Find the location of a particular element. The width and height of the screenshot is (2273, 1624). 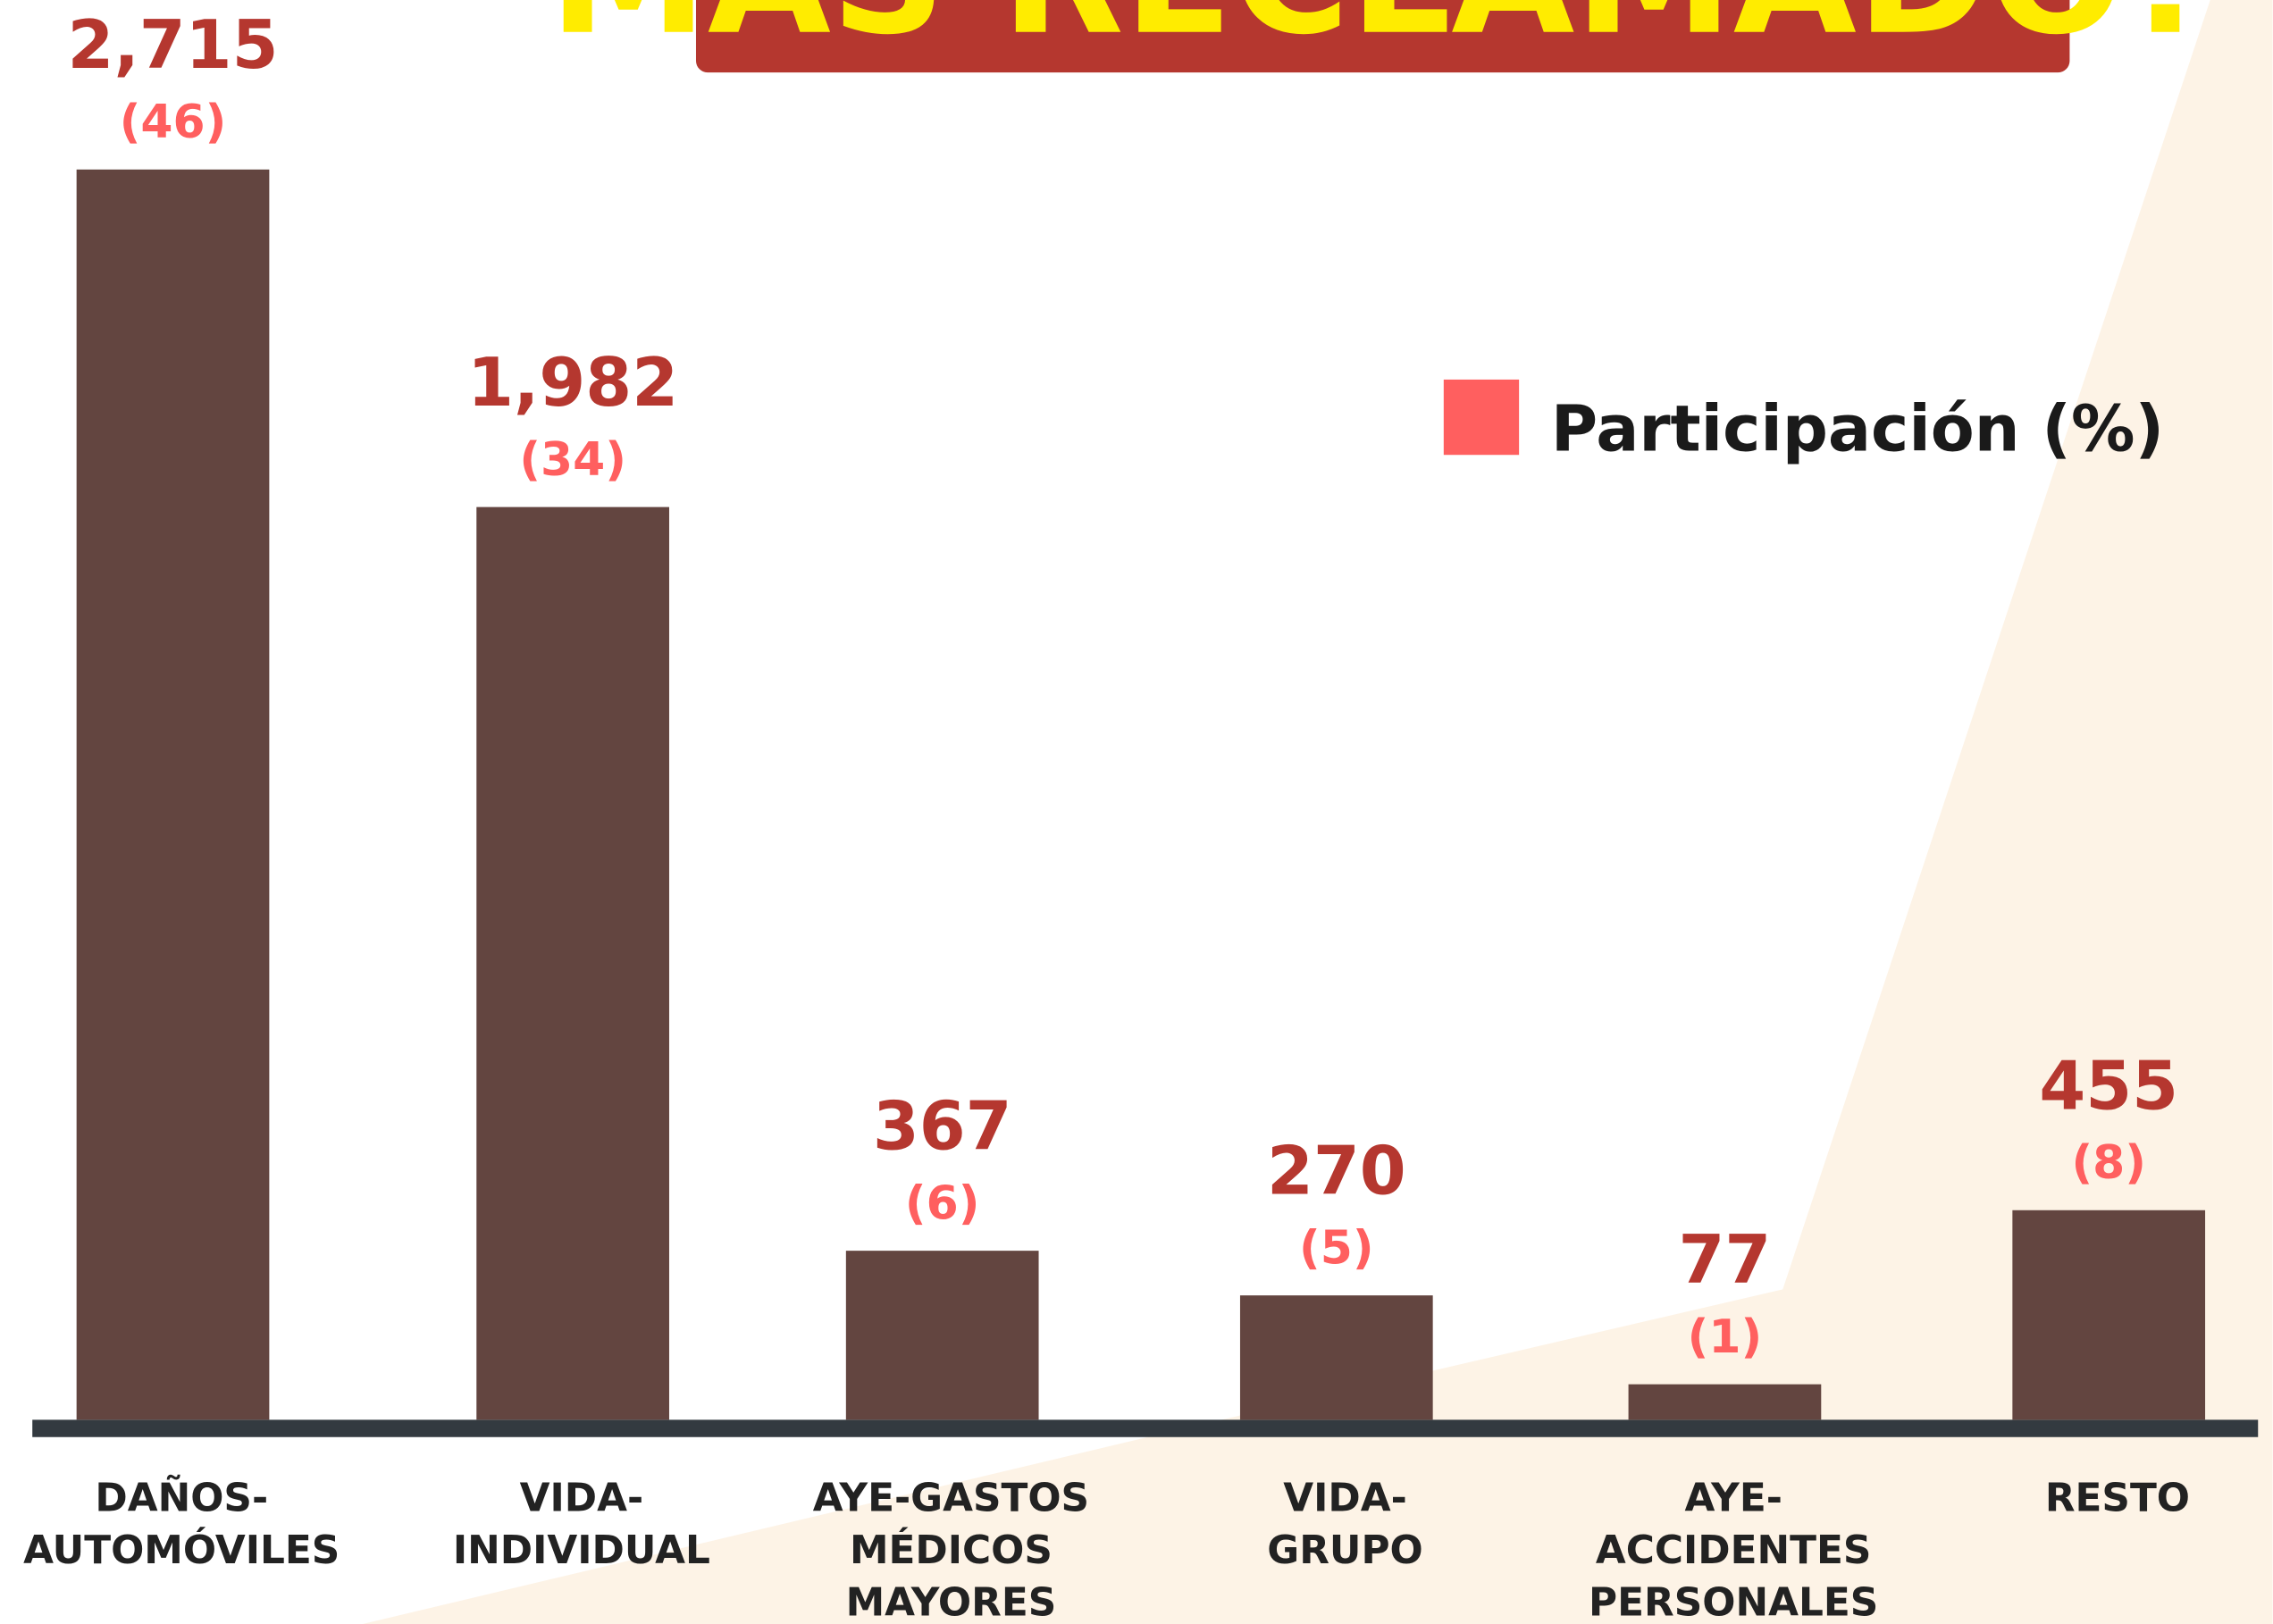

x-tick-label: AYE-GASTOS is located at coordinates (951, 1498).